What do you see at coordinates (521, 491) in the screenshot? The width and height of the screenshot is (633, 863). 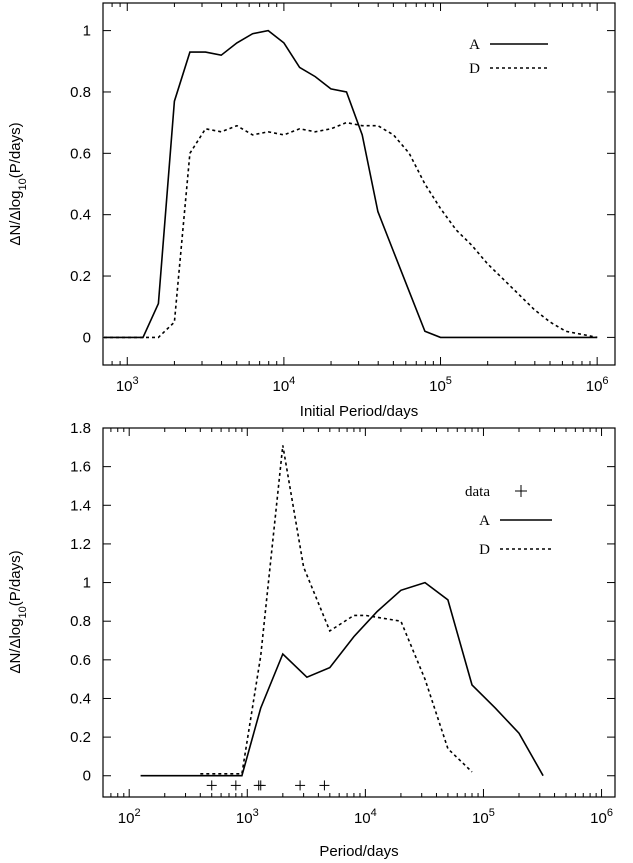 I see `legend-plus-marker` at bounding box center [521, 491].